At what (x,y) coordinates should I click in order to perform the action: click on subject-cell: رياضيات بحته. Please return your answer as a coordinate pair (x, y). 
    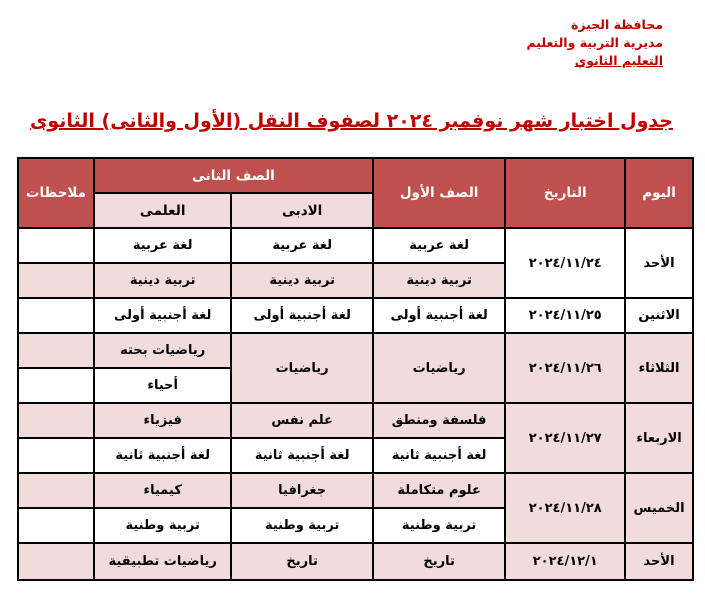
    Looking at the image, I should click on (162, 350).